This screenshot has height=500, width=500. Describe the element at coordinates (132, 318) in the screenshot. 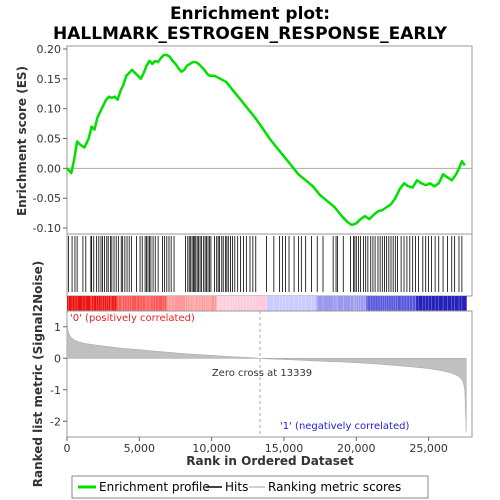

I see `positive-correlation-label: '0' (positively correlated)` at that location.